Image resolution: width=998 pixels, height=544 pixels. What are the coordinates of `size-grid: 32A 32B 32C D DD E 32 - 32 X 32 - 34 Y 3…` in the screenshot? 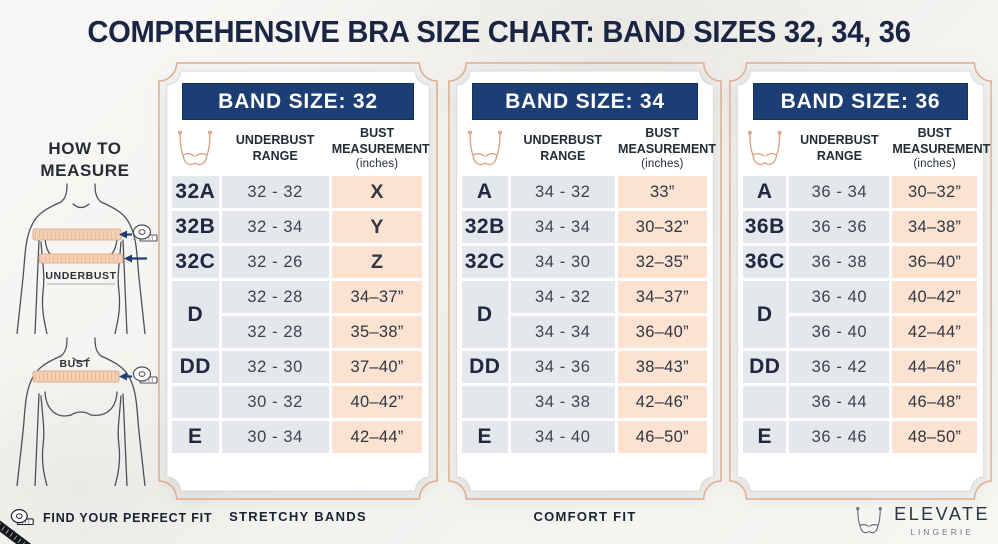 It's located at (298, 314).